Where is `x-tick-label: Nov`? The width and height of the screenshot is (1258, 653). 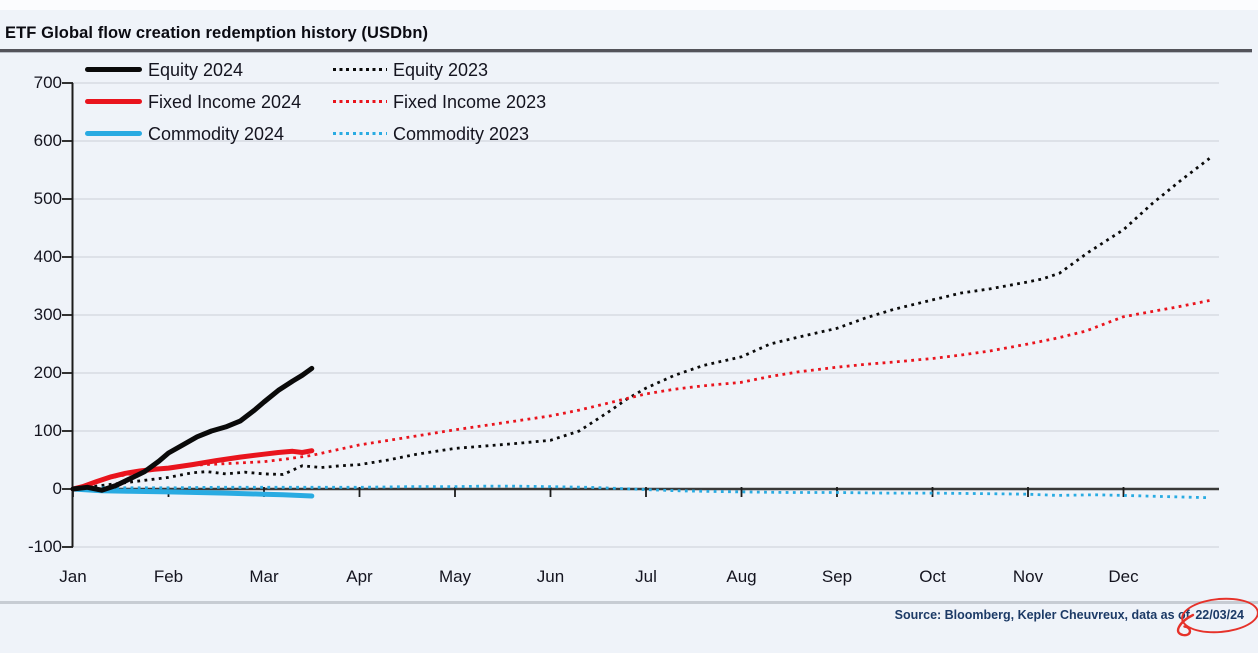
x-tick-label: Nov is located at coordinates (1028, 576).